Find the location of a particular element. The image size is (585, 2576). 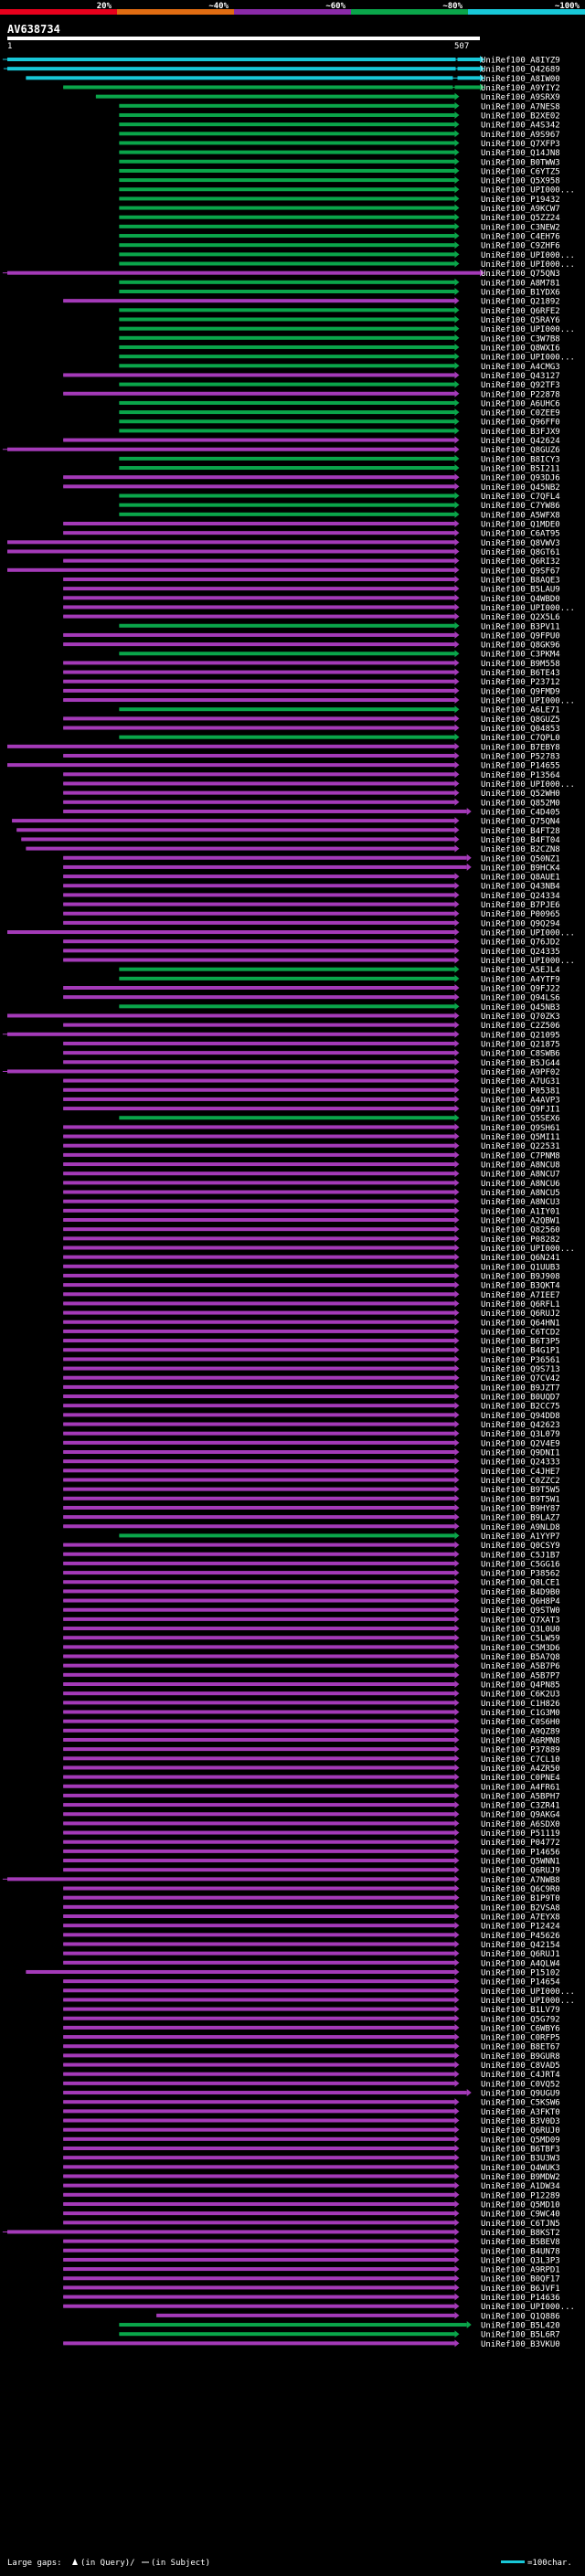

hit-label: UniRef100_Q9DNI1 is located at coordinates (520, 1453).